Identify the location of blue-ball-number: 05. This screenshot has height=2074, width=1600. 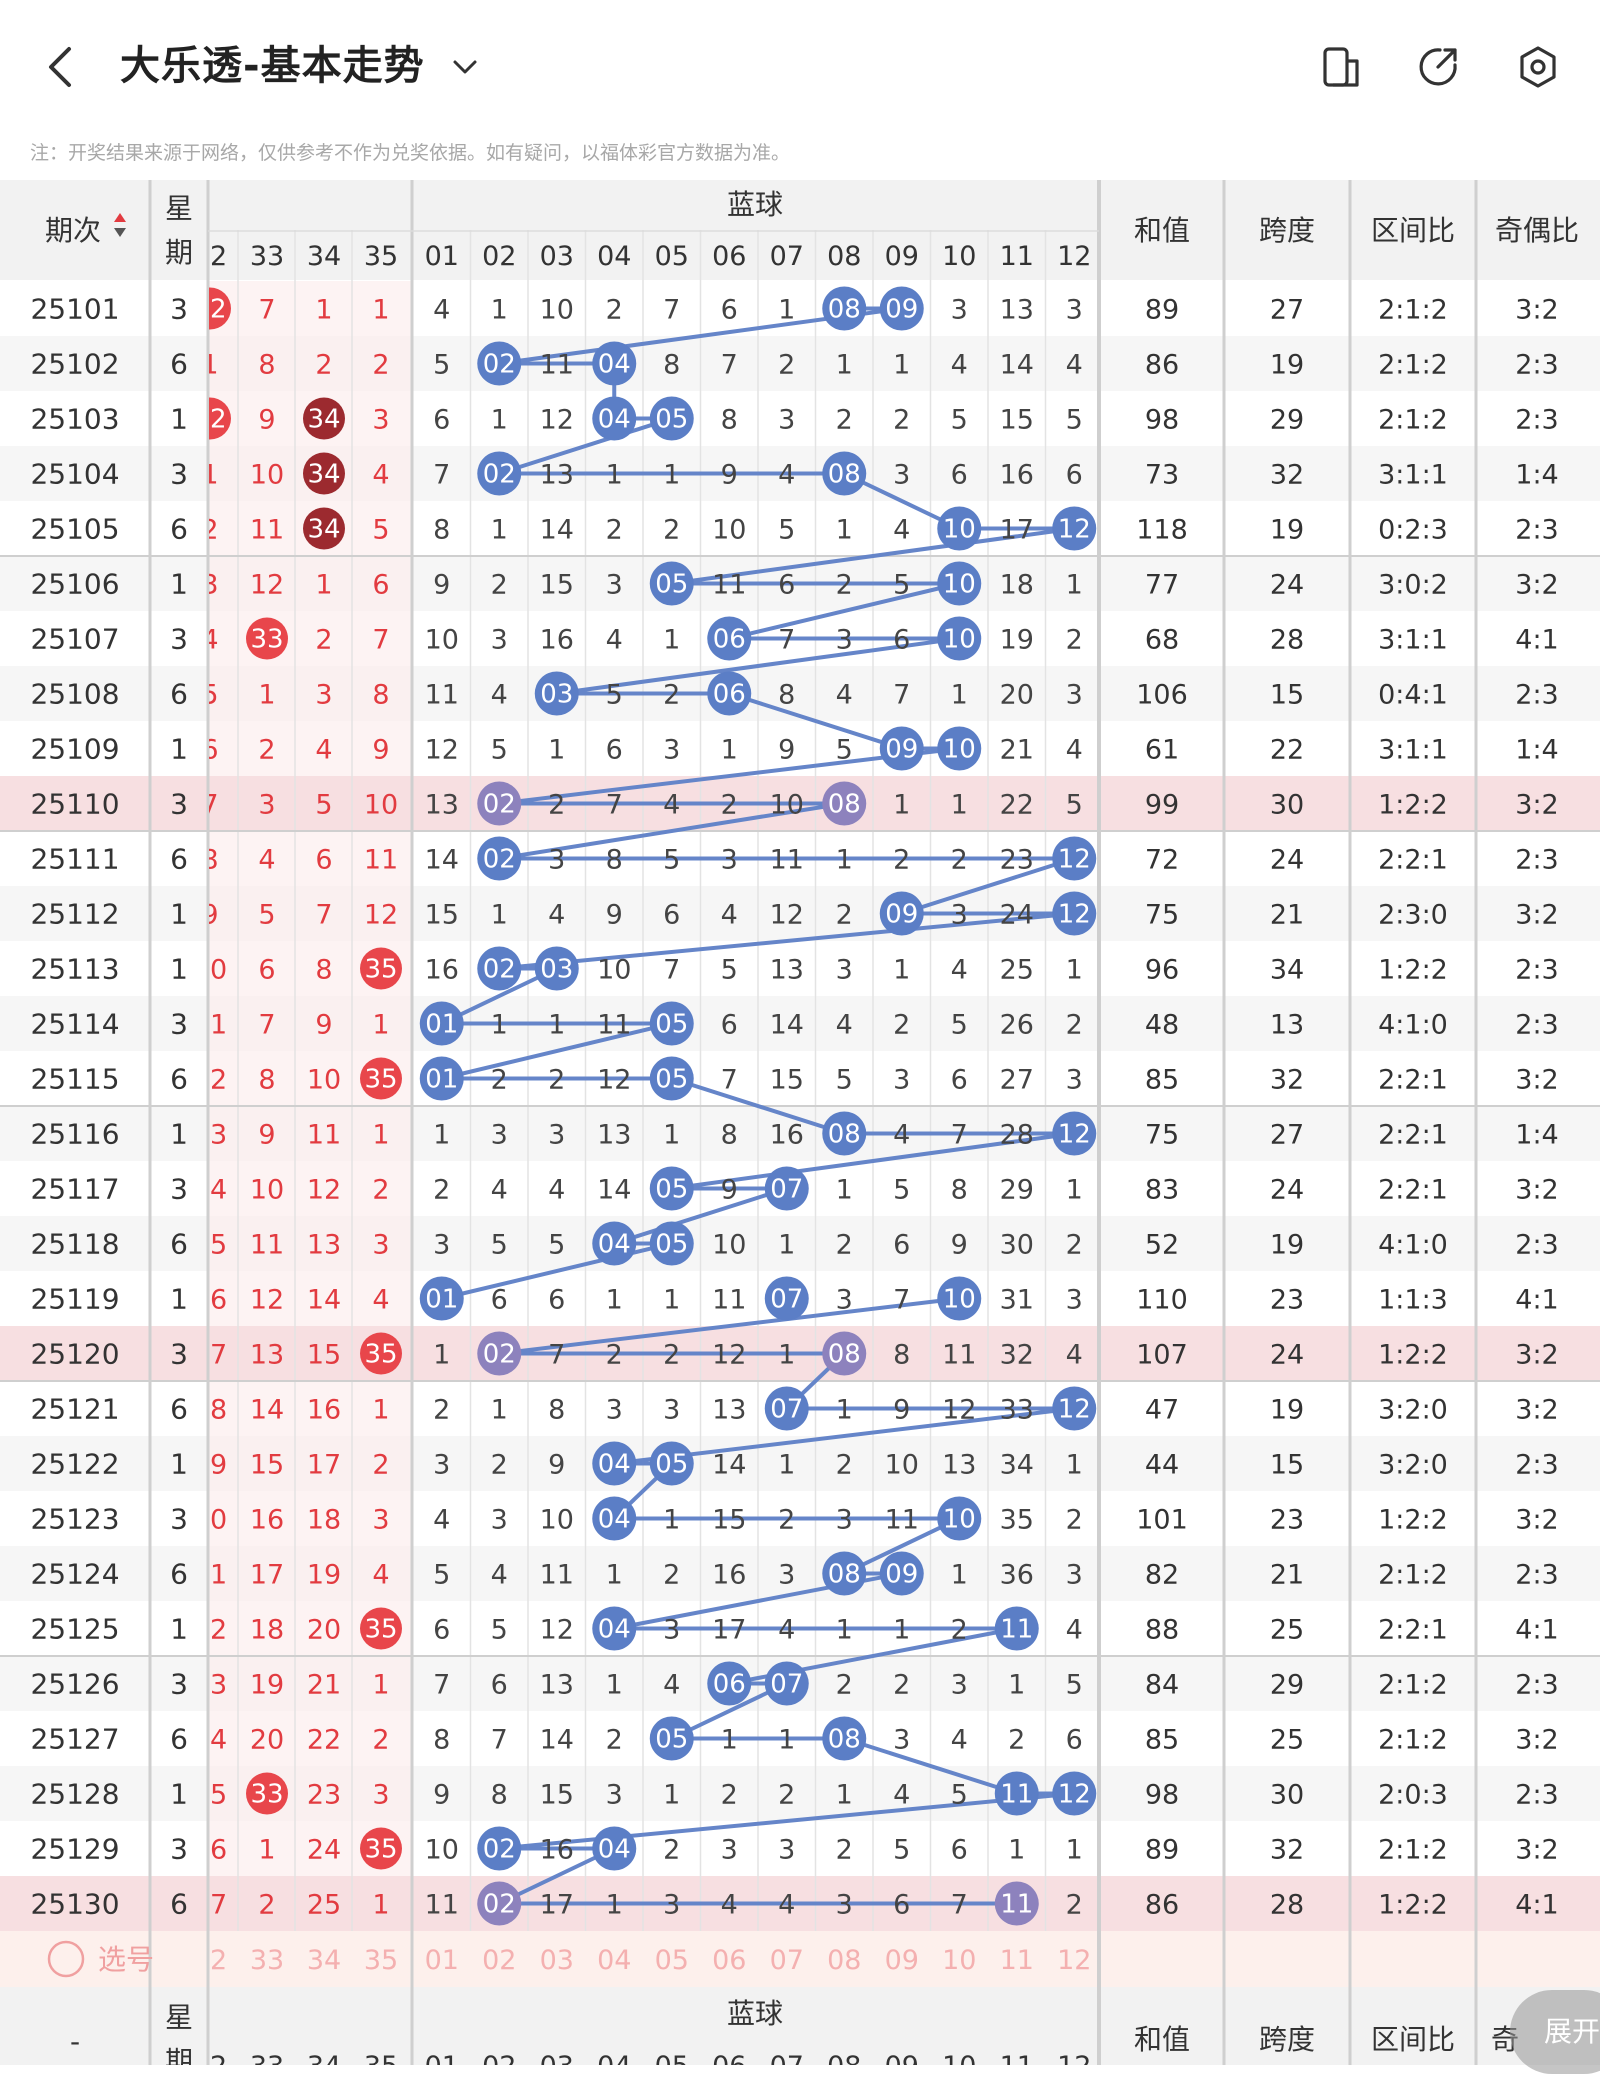
(671, 585).